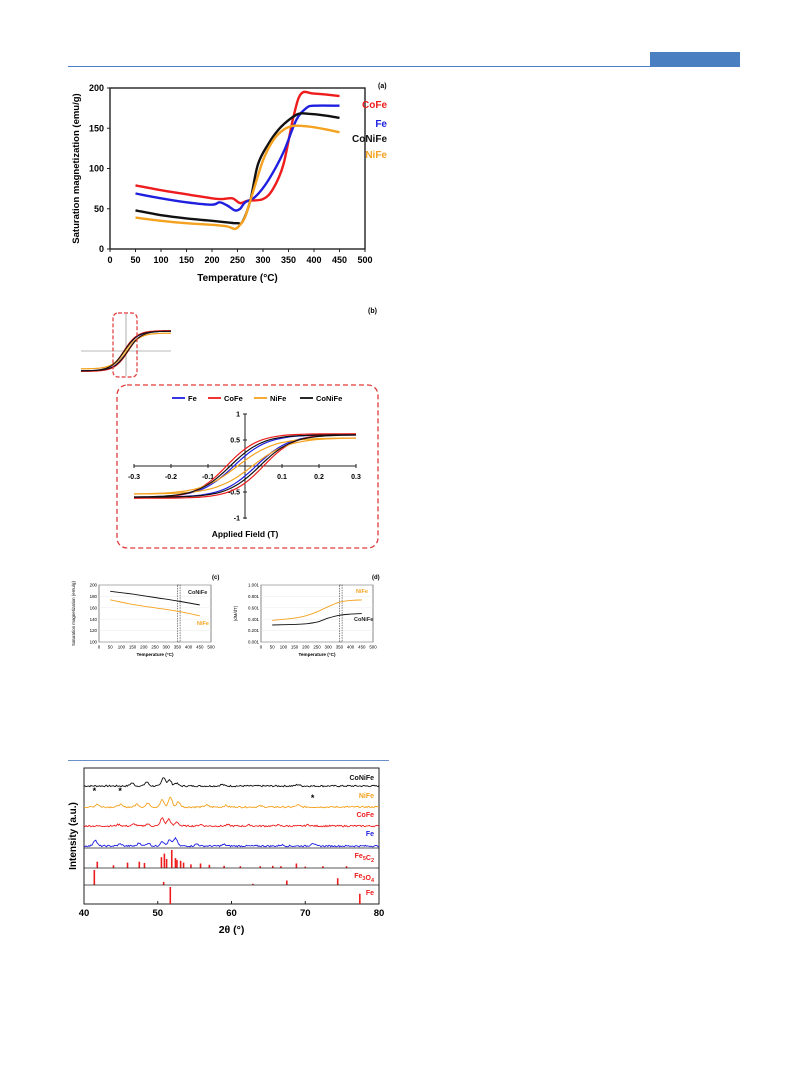  Describe the element at coordinates (305, 913) in the screenshot. I see `x-tick-label: 70` at that location.